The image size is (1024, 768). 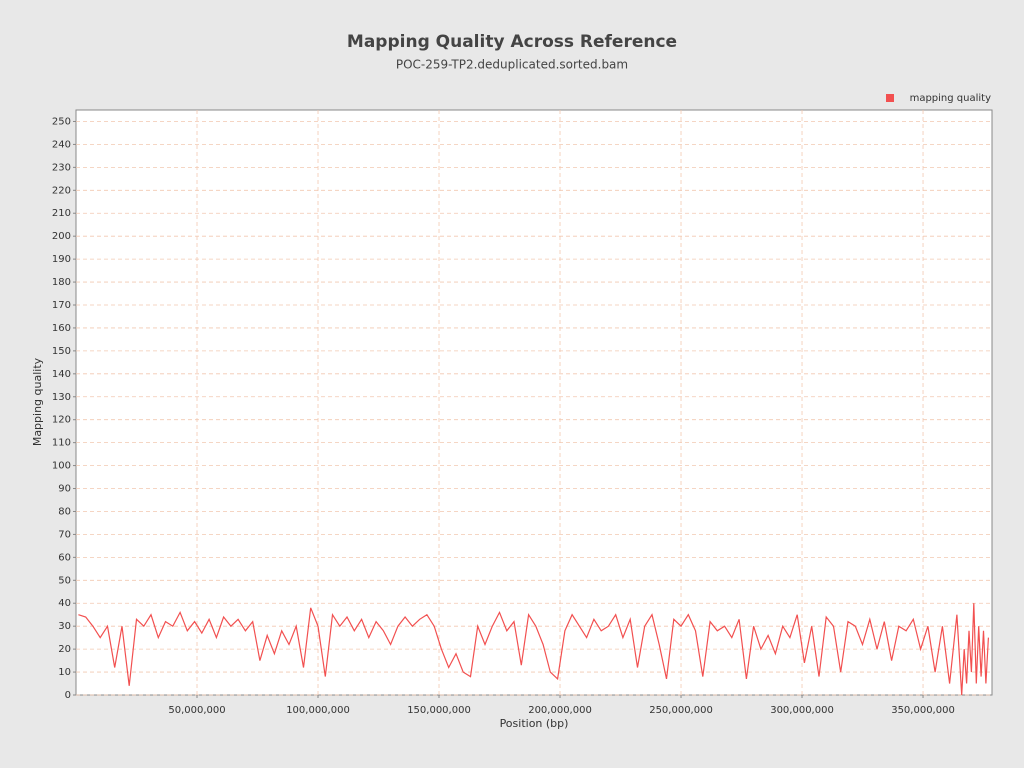 What do you see at coordinates (61, 144) in the screenshot?
I see `y-tick-label: 240` at bounding box center [61, 144].